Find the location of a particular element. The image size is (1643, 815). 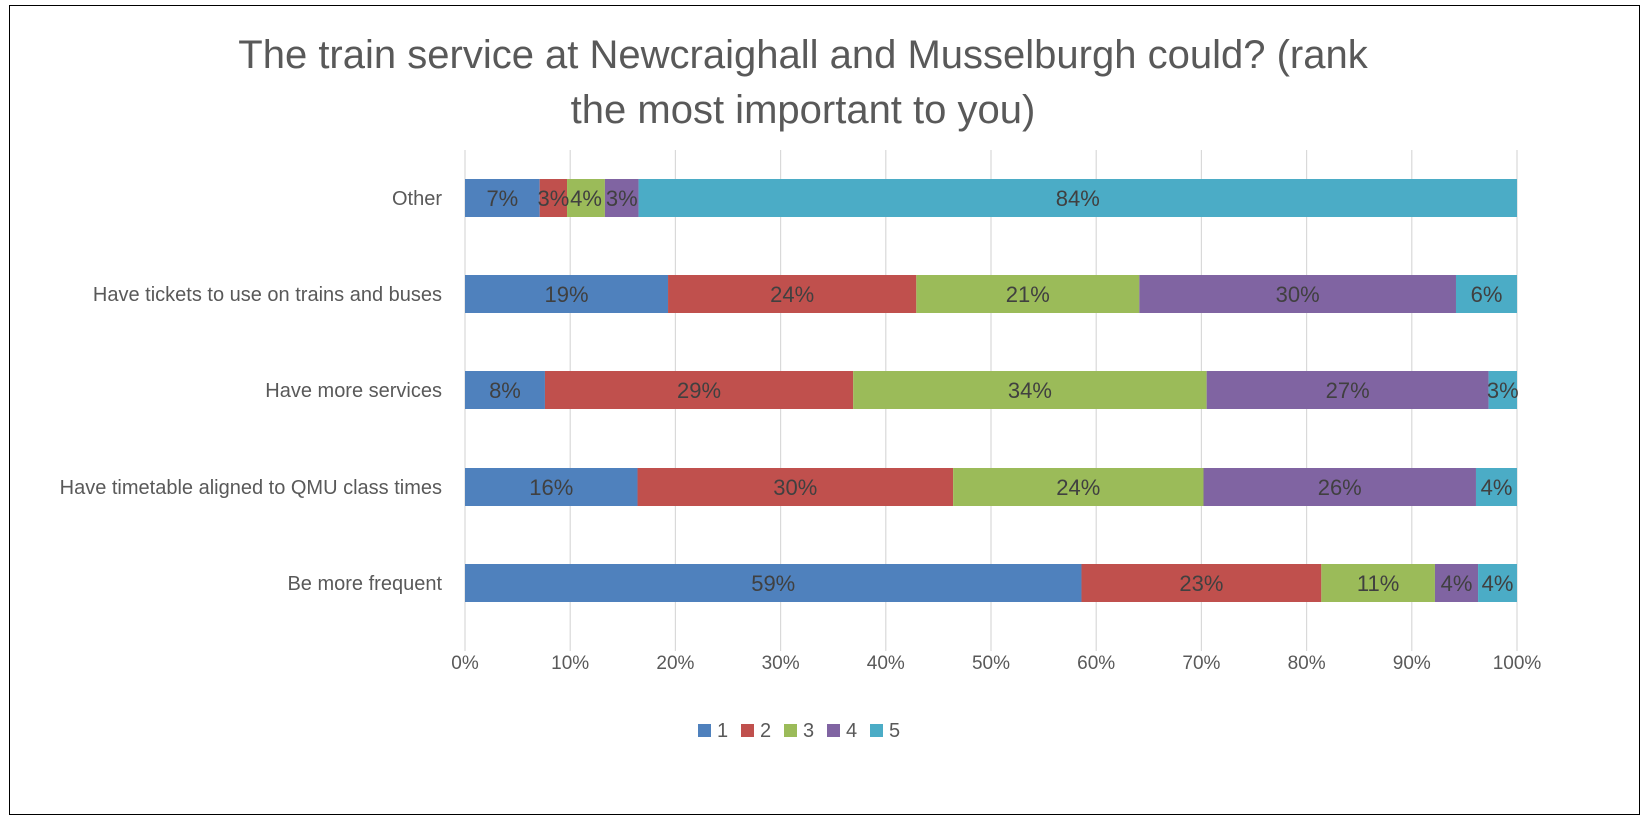

category-label-0: Other is located at coordinates (417, 199).